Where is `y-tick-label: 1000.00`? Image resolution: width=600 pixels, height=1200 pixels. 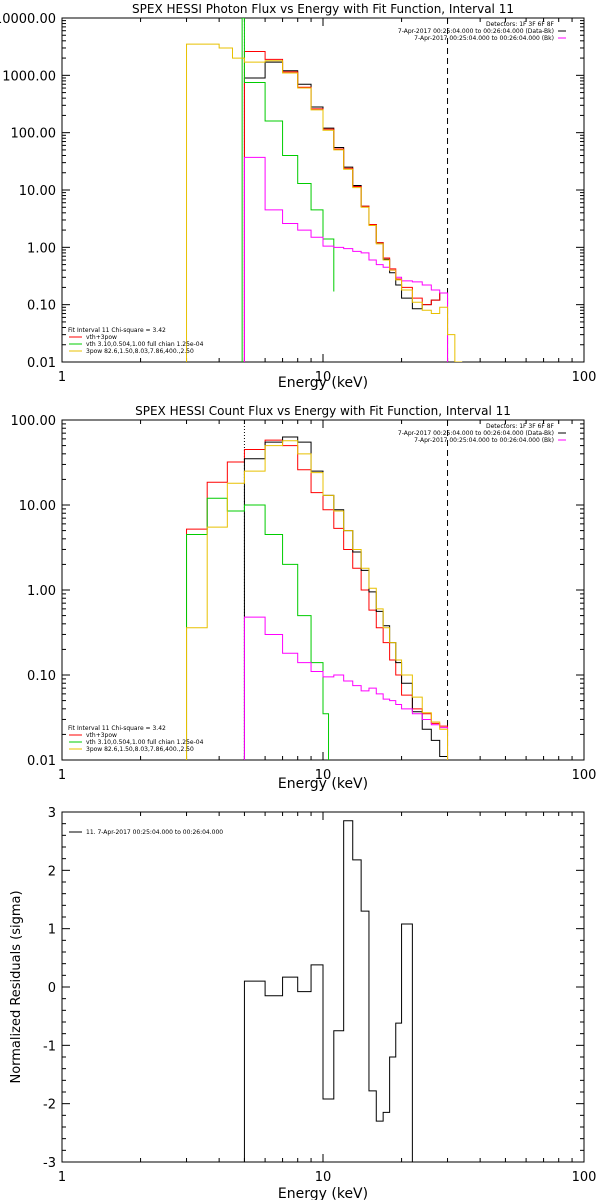 y-tick-label: 1000.00 is located at coordinates (29, 76).